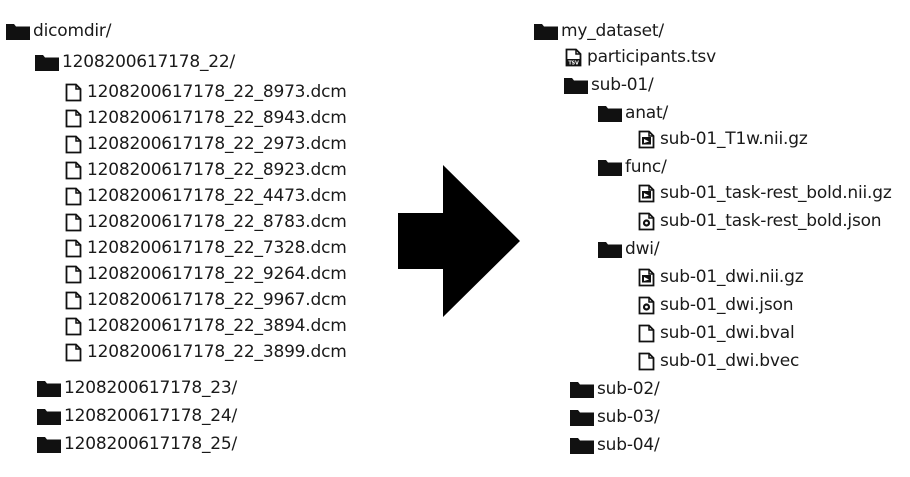  I want to click on file-label: 1208200617178_22_3899.dcm, so click(217, 352).